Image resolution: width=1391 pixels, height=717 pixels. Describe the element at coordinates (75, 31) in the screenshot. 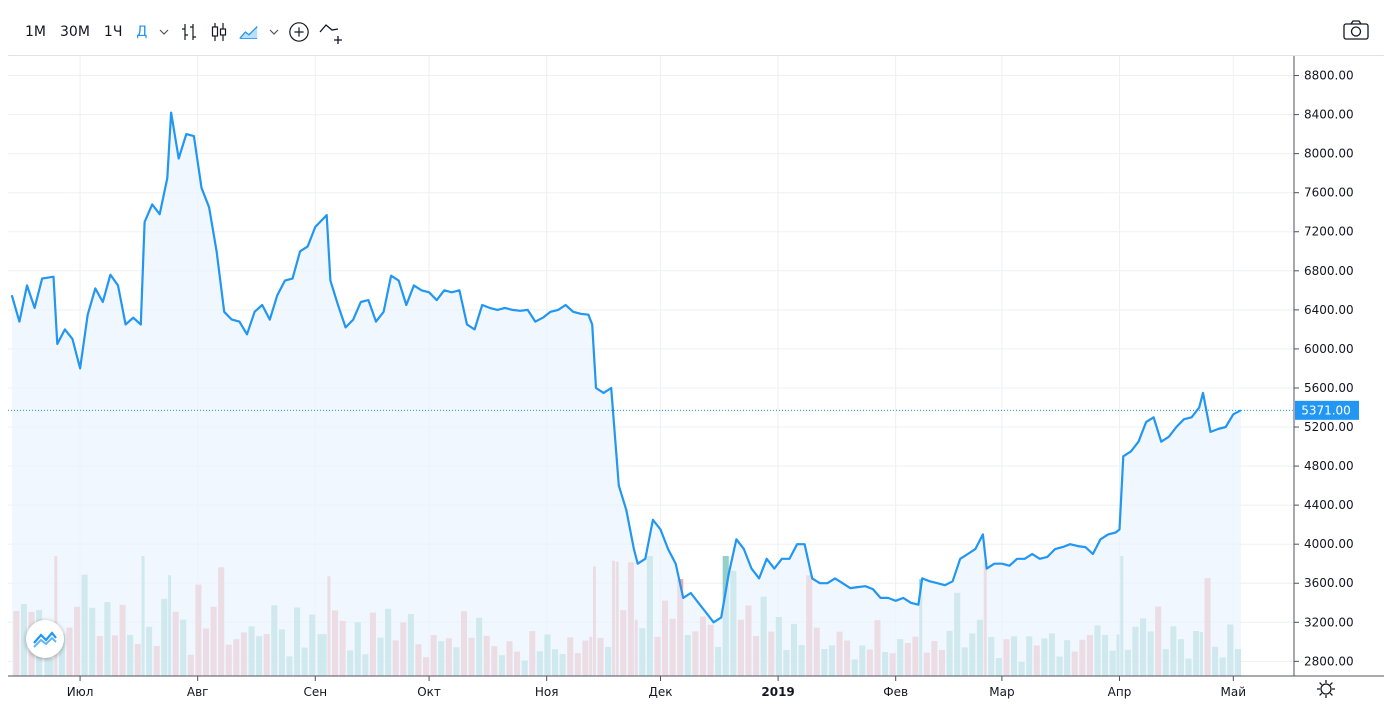

I see `interval-30m-button: 30М` at that location.